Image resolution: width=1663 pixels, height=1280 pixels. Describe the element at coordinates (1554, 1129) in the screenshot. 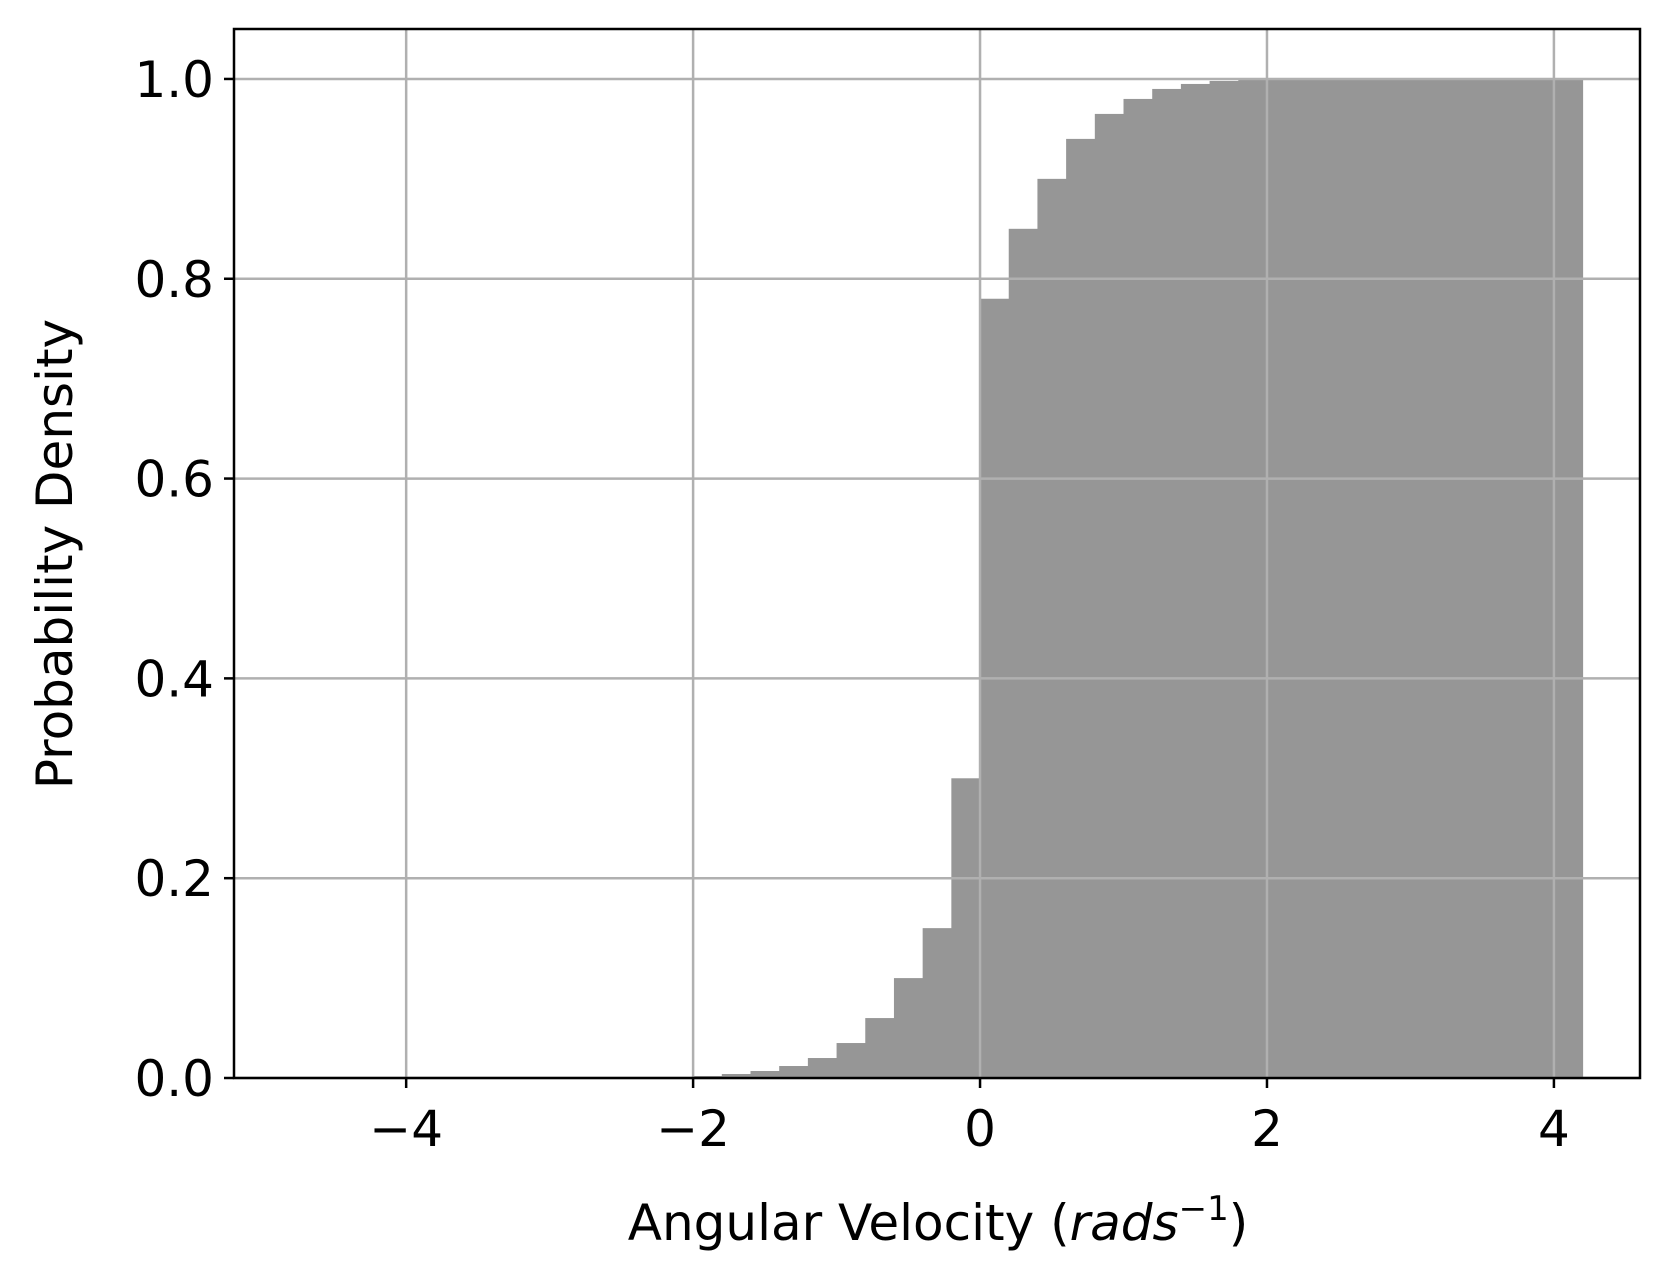

I see `x-tick-label: 4` at that location.